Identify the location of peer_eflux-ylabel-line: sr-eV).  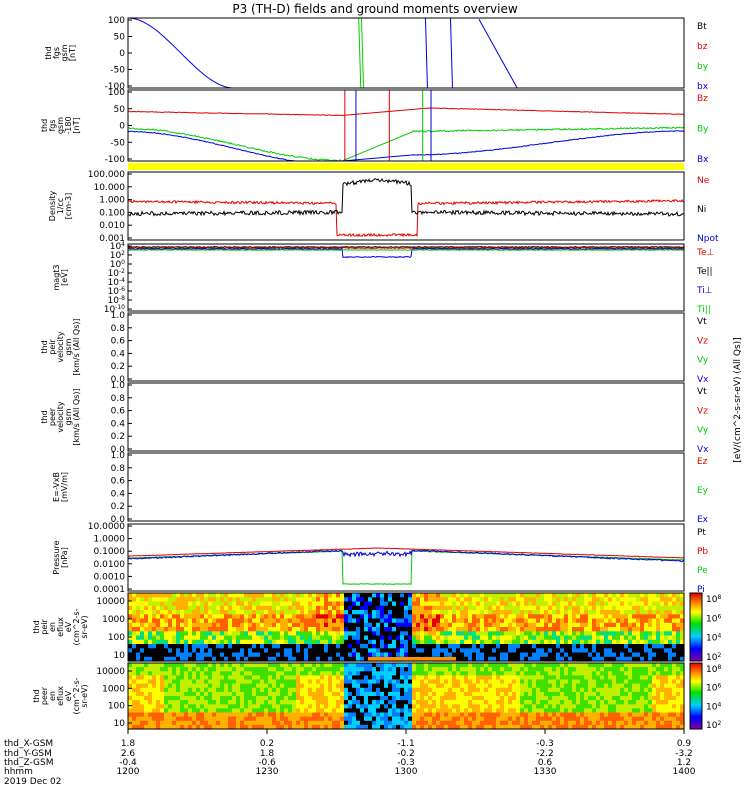
(84, 695).